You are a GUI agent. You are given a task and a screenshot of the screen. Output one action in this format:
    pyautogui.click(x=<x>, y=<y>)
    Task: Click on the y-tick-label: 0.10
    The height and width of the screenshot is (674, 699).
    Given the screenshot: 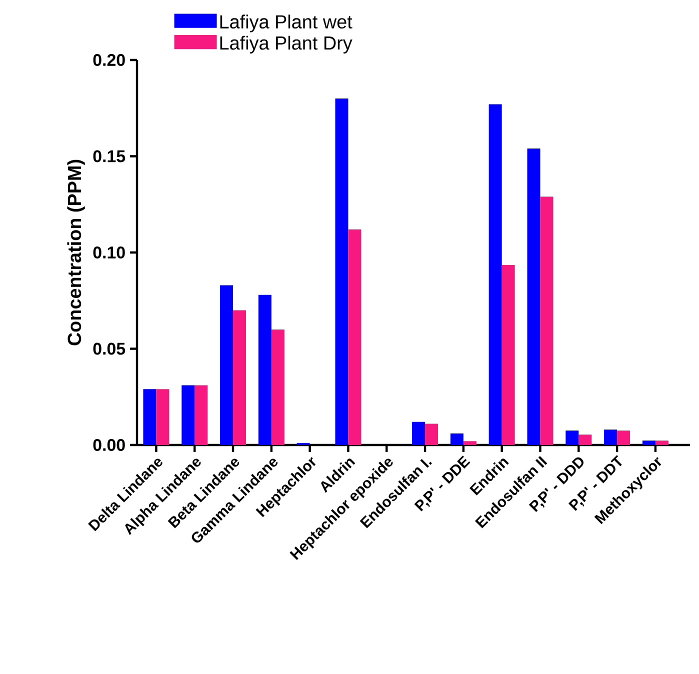 What is the action you would take?
    pyautogui.click(x=109, y=252)
    